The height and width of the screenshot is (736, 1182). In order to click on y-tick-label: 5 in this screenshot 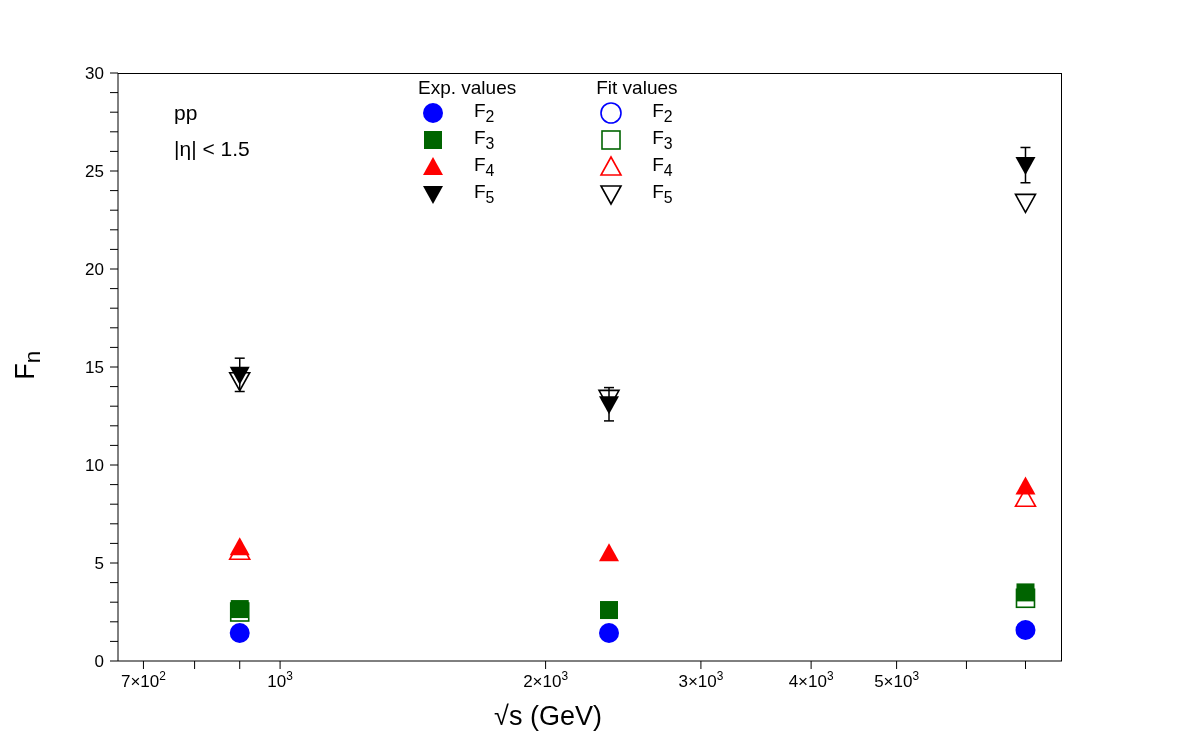, I will do `click(99, 563)`.